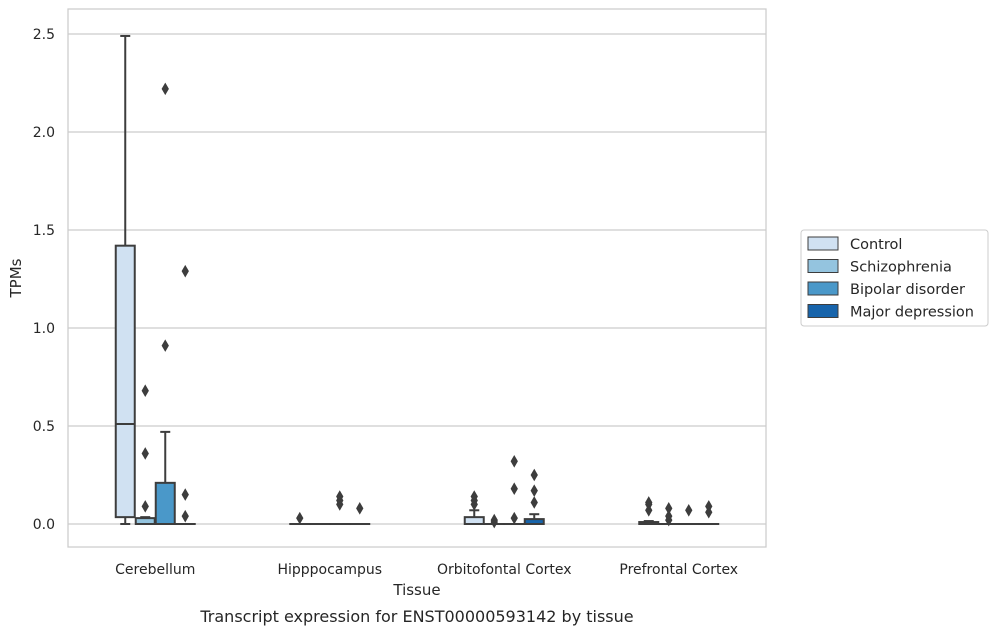 The width and height of the screenshot is (997, 634). I want to click on y-tick-label: 1.5, so click(44, 231).